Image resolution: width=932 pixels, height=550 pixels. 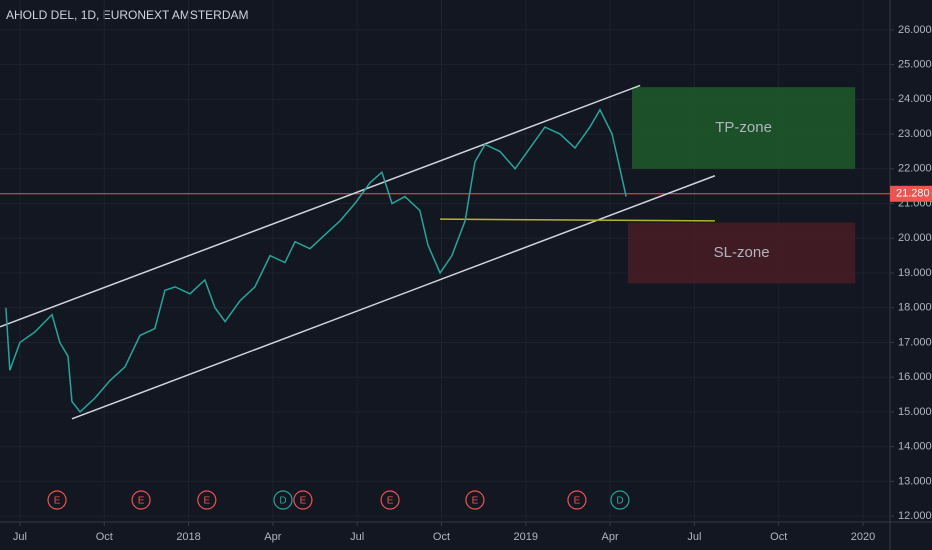 What do you see at coordinates (915, 169) in the screenshot?
I see `y-tick-label: 22.000` at bounding box center [915, 169].